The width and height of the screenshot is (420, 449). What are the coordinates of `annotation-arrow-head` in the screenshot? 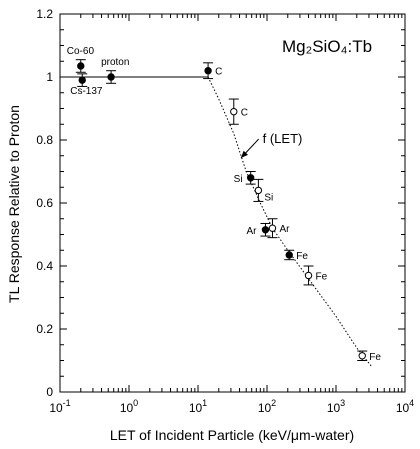 It's located at (244, 154).